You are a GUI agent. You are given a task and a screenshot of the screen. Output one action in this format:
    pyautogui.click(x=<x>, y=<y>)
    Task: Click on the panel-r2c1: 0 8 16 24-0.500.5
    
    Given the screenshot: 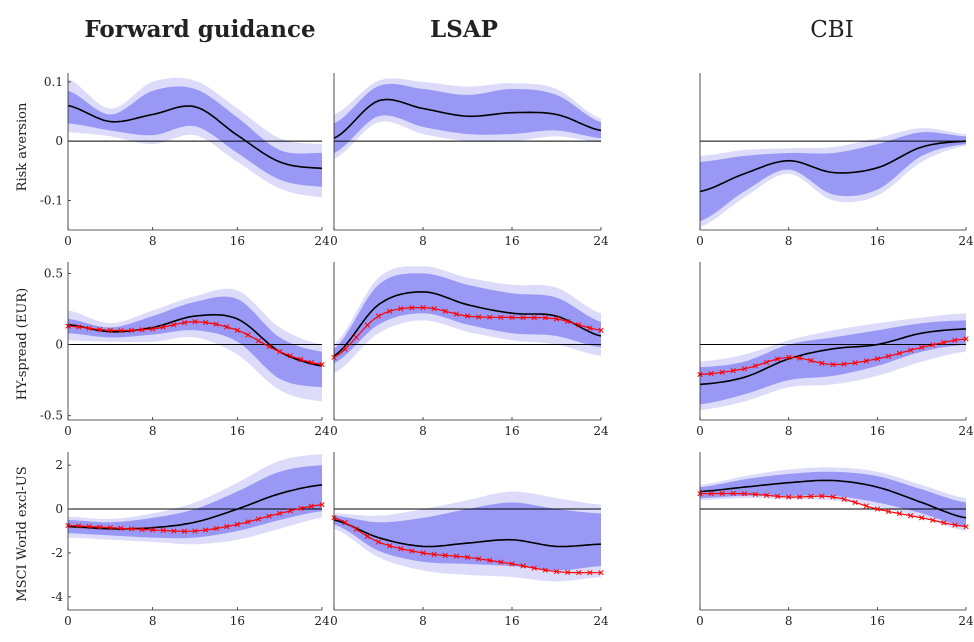 What is the action you would take?
    pyautogui.click(x=185, y=350)
    